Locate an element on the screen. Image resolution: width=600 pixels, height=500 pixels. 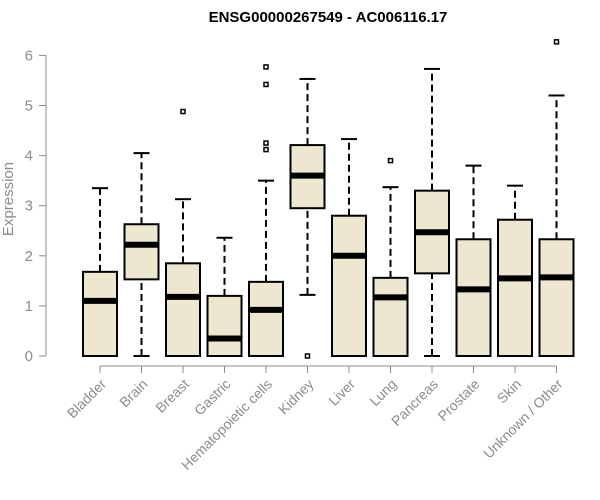
x-tick-label: Liver is located at coordinates (341, 392).